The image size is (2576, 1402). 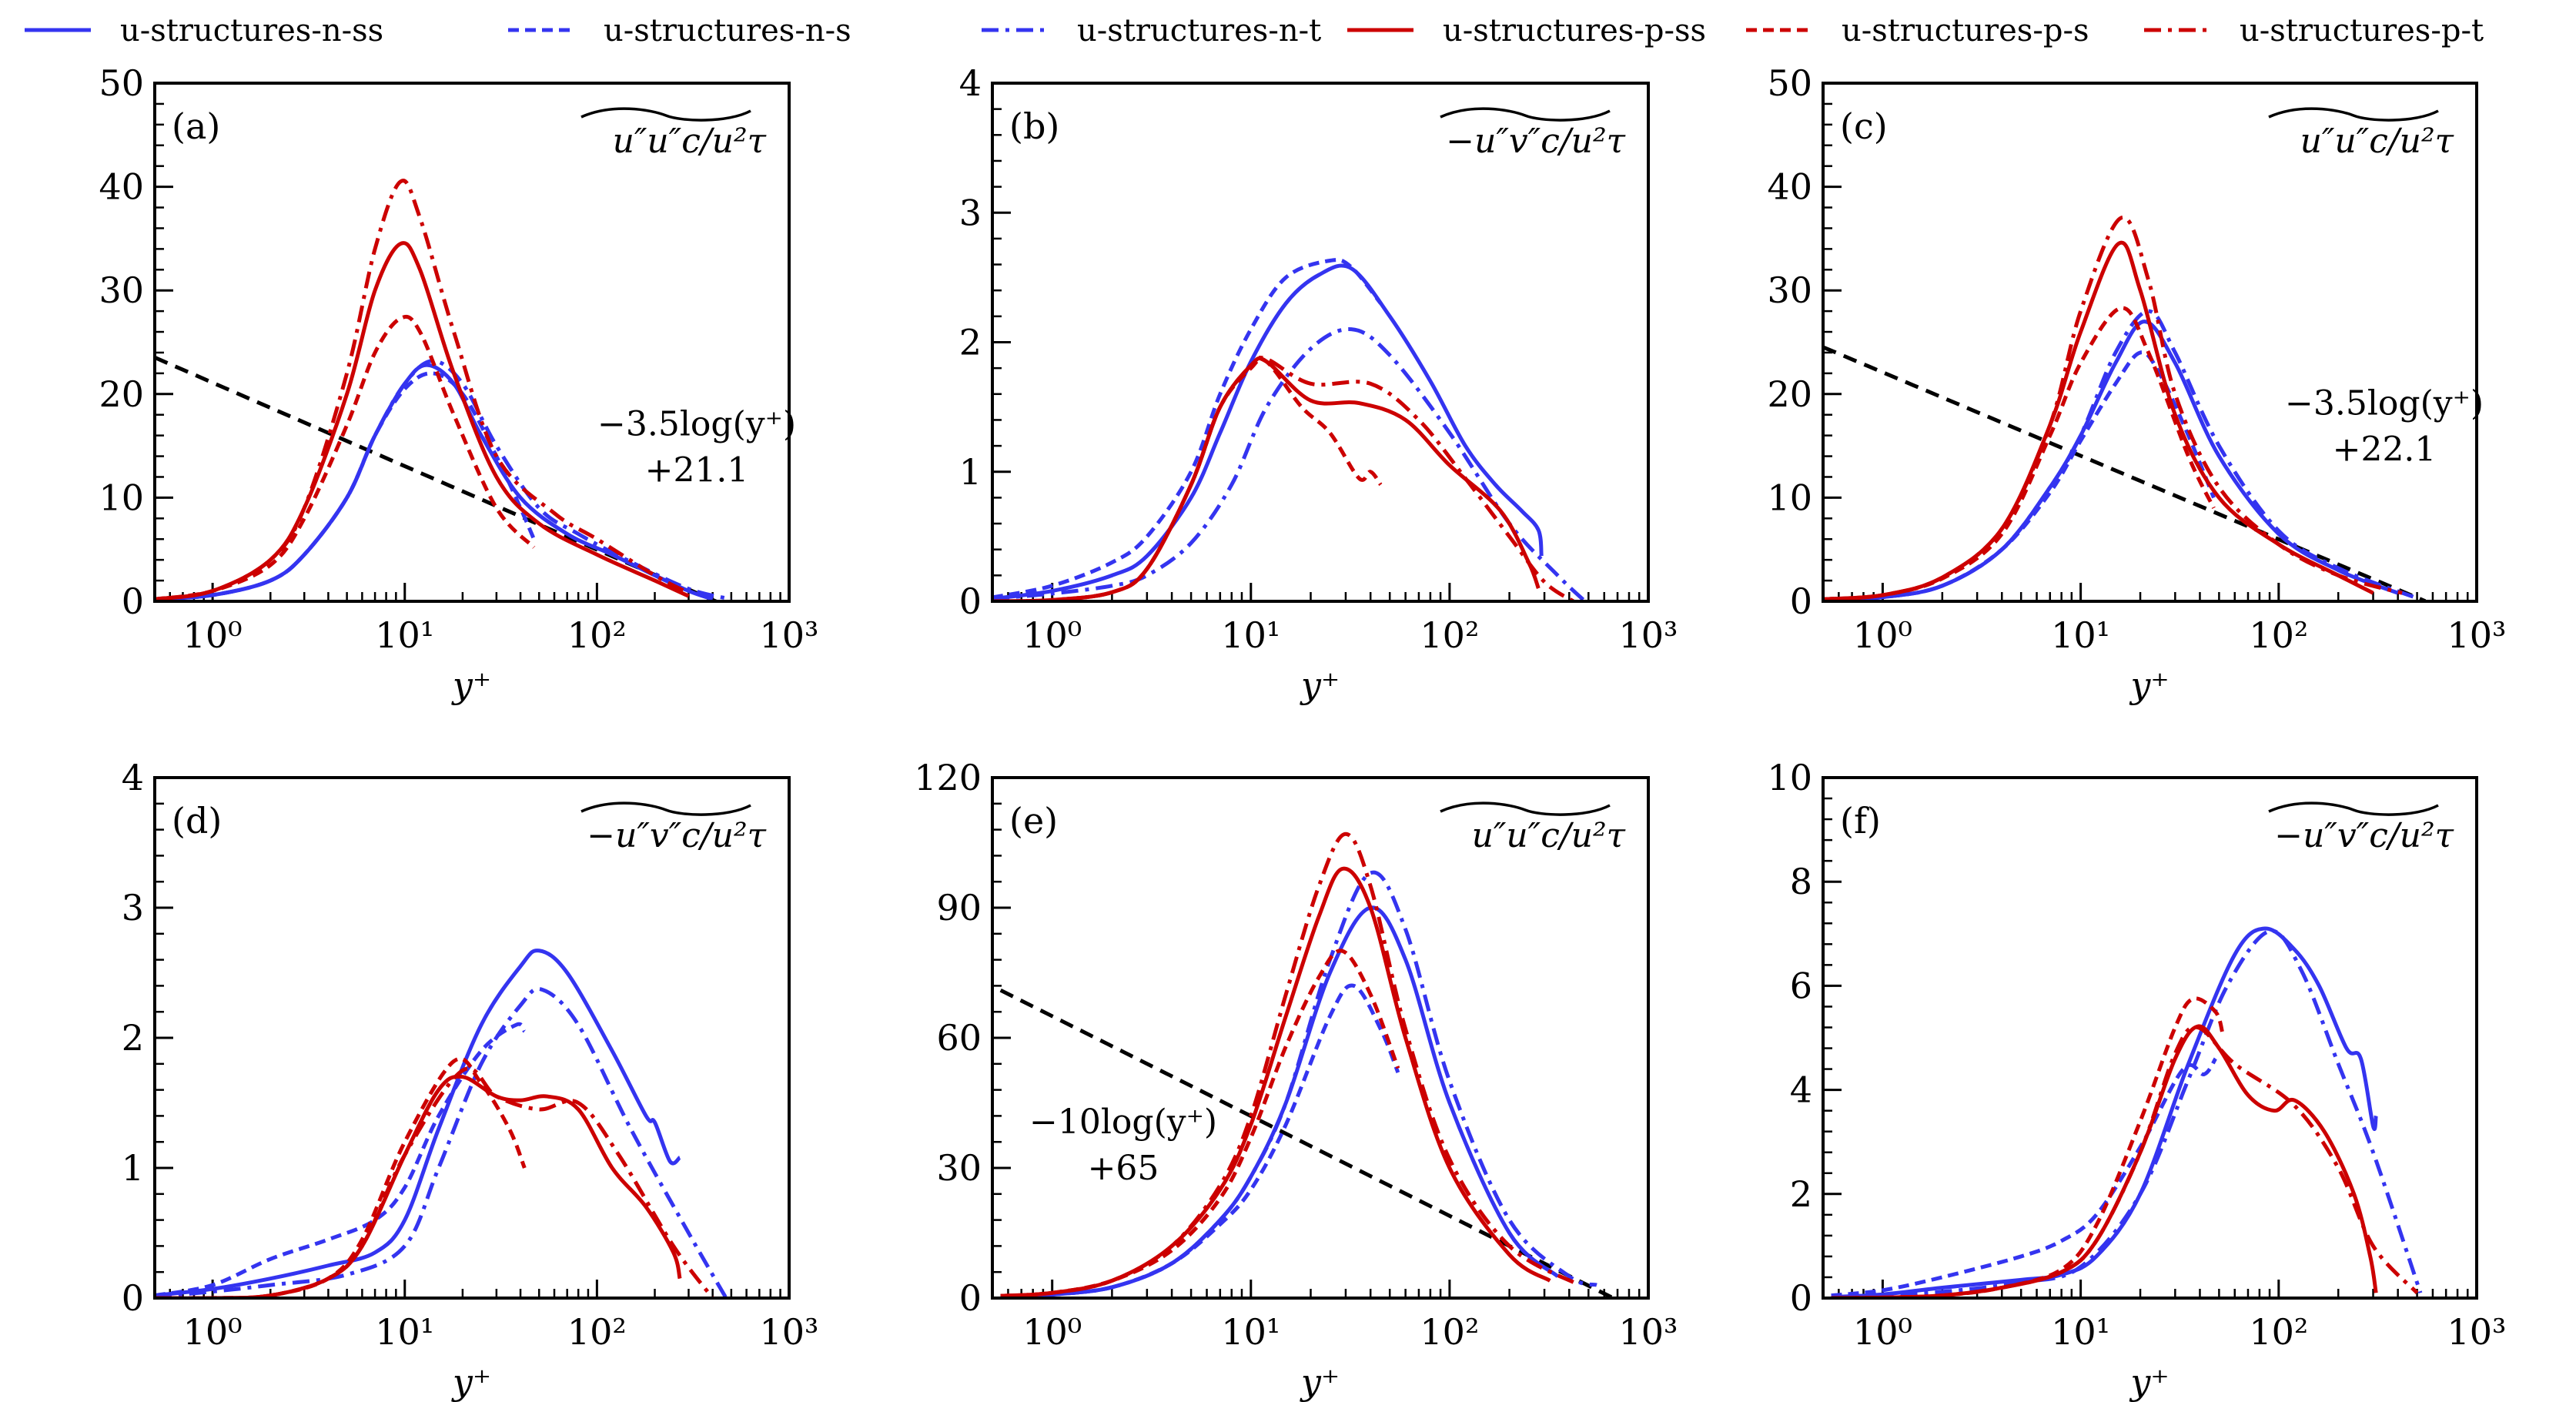 I want to click on legend-label: u-structures-p-ss, so click(x=1575, y=31).